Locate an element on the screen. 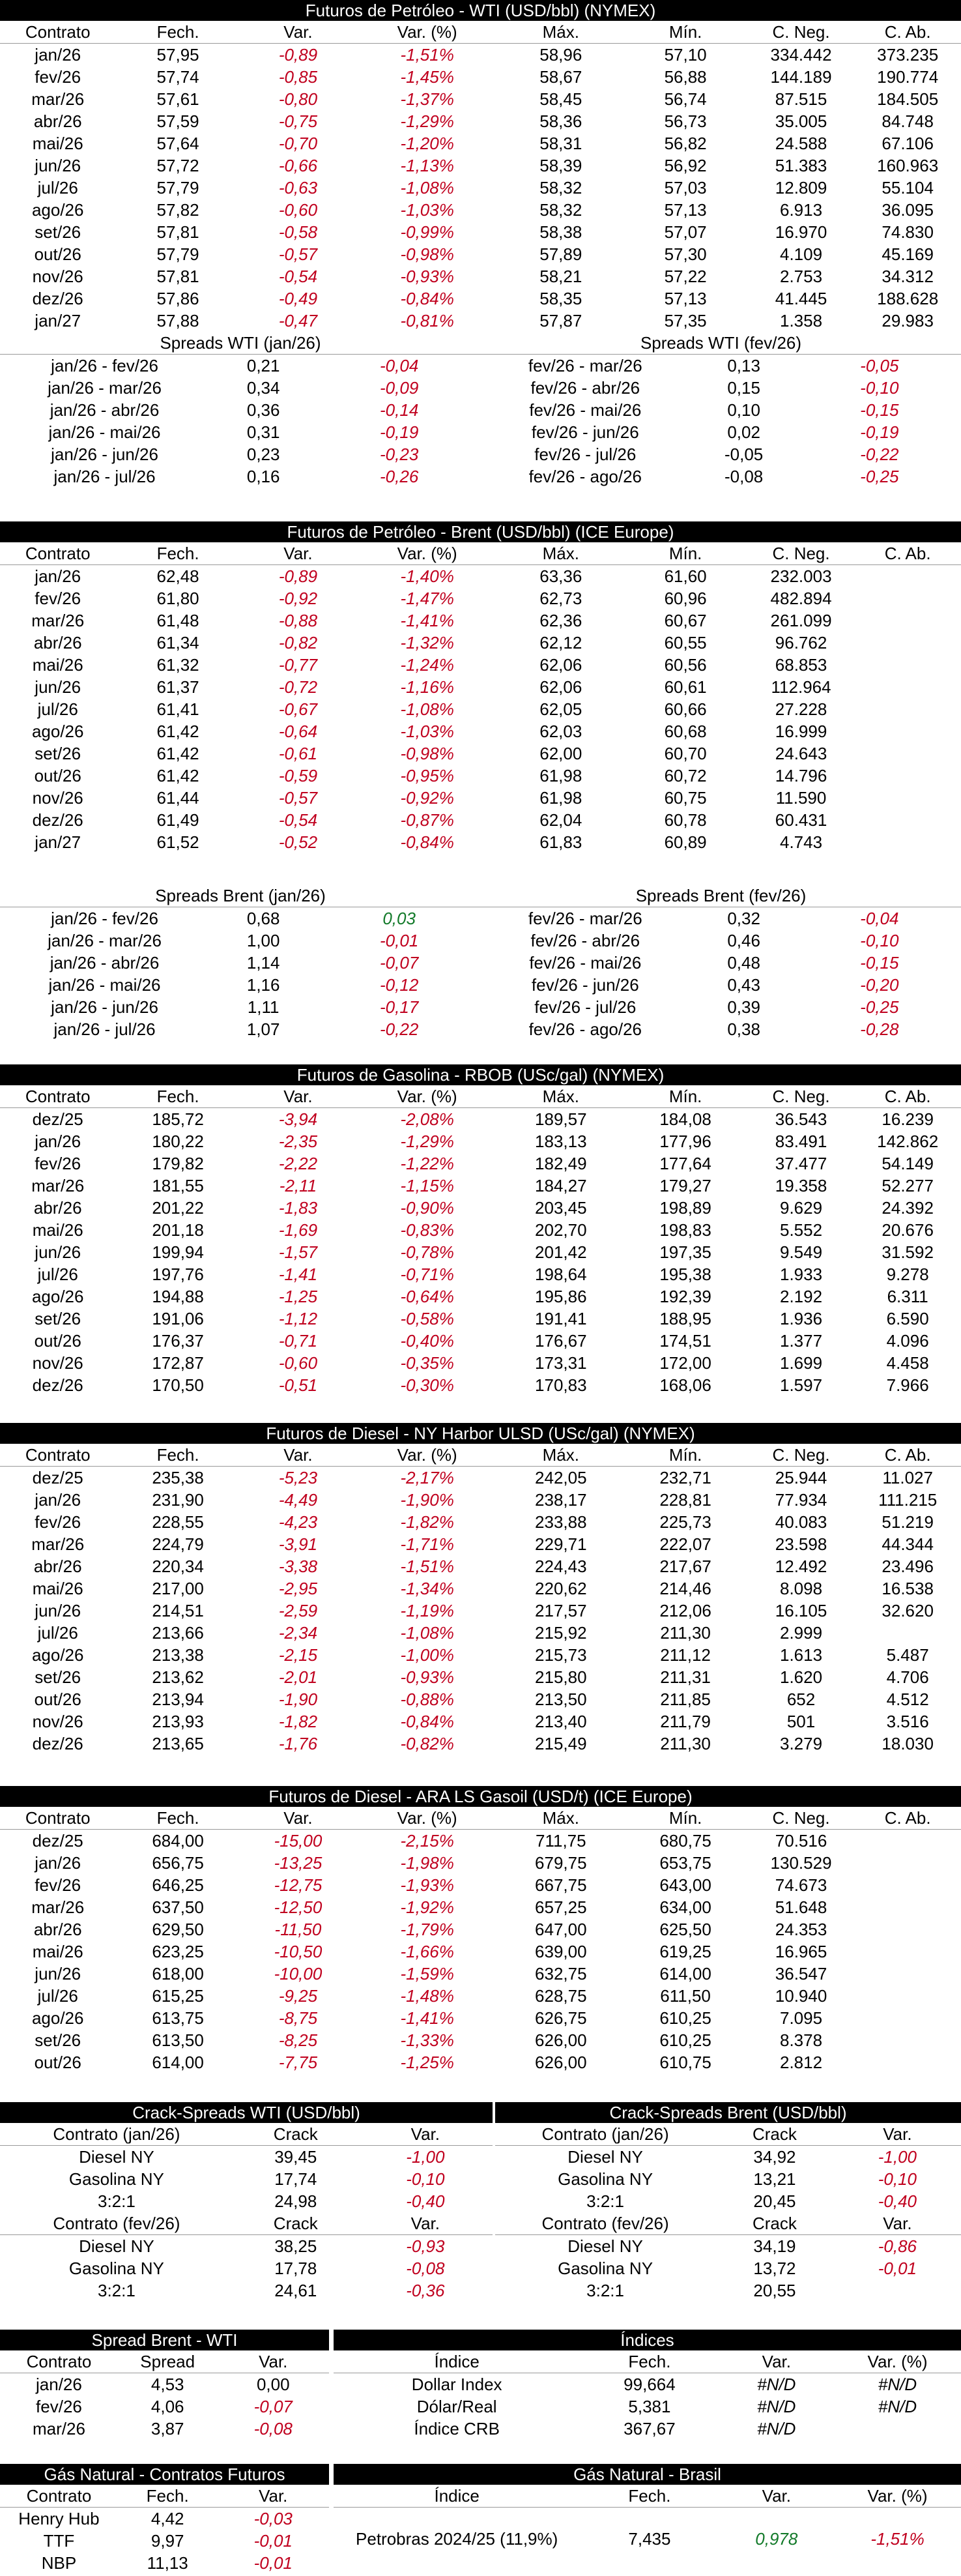 The width and height of the screenshot is (961, 2576). spread-cell: -0,07 is located at coordinates (399, 963).